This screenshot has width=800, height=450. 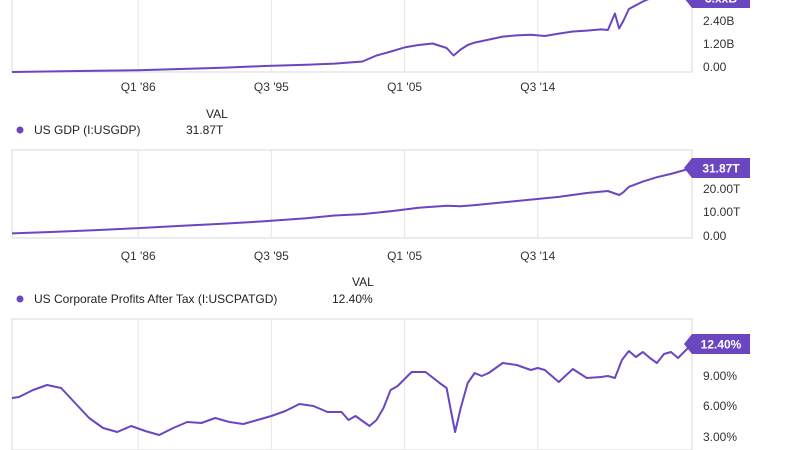 What do you see at coordinates (718, 21) in the screenshot?
I see `y-tick-label: 2.40B` at bounding box center [718, 21].